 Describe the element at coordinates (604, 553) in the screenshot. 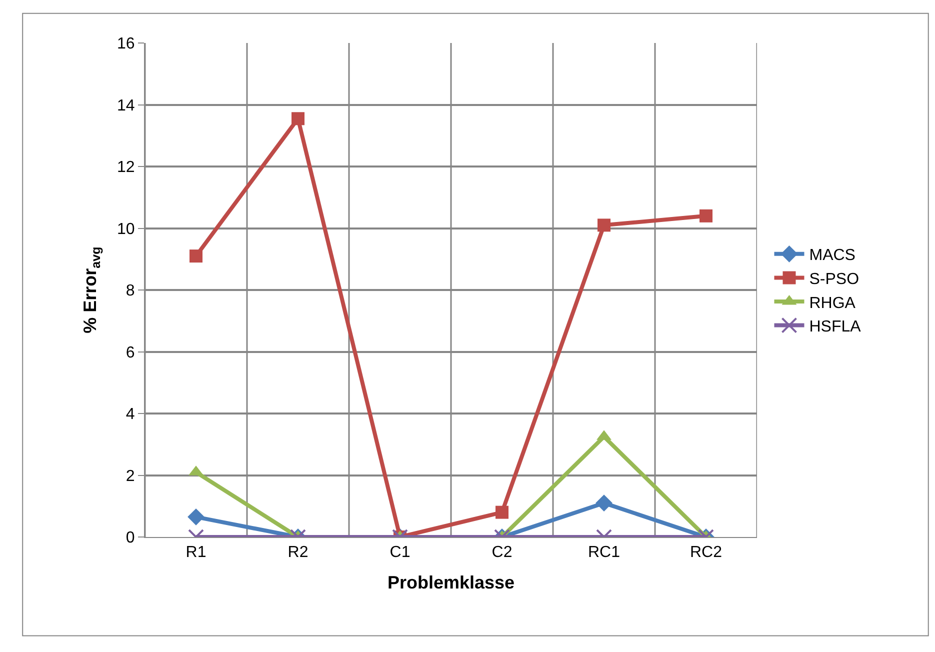

I see `x-tick-label: RC1` at that location.